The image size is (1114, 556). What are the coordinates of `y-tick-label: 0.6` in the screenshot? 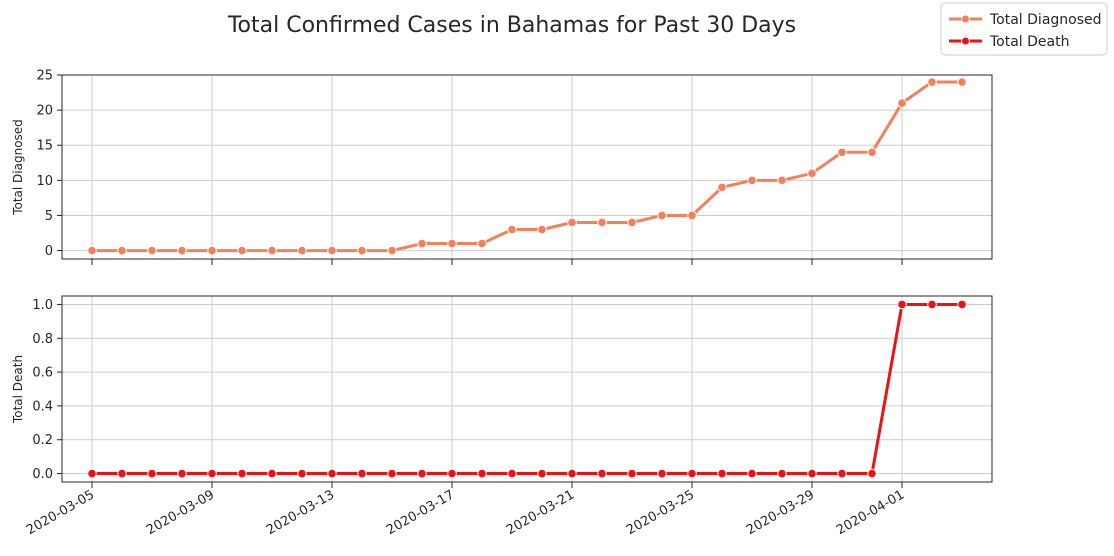 It's located at (42, 373).